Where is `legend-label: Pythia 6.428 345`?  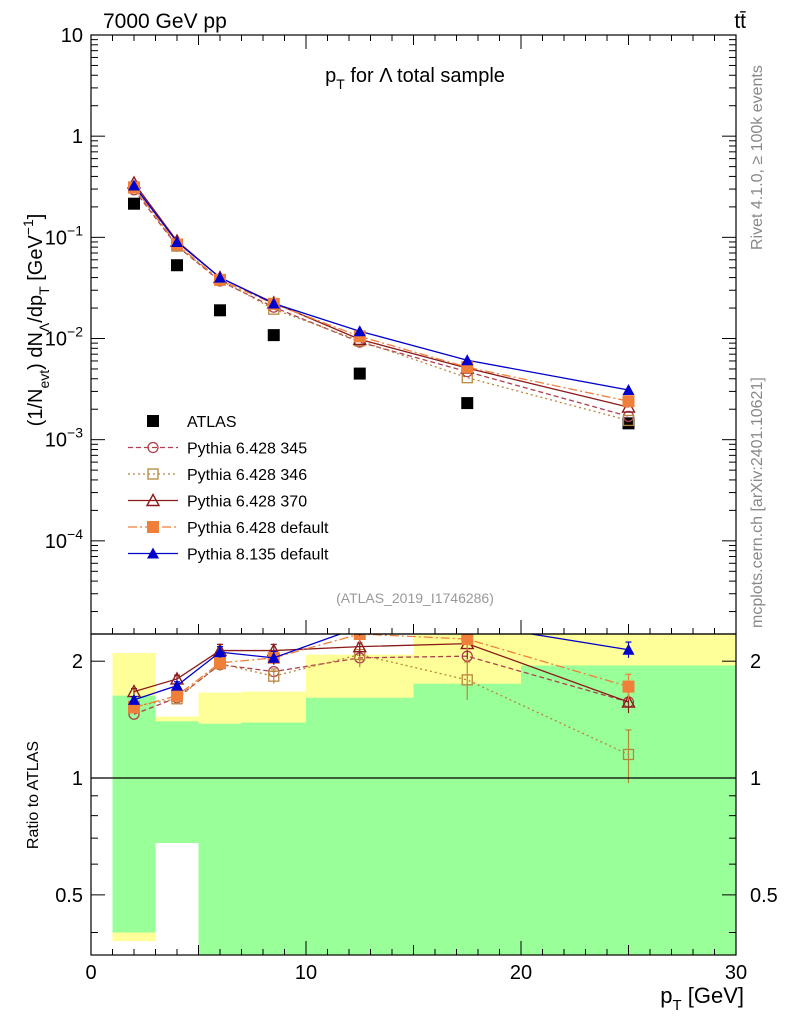
legend-label: Pythia 6.428 345 is located at coordinates (247, 449).